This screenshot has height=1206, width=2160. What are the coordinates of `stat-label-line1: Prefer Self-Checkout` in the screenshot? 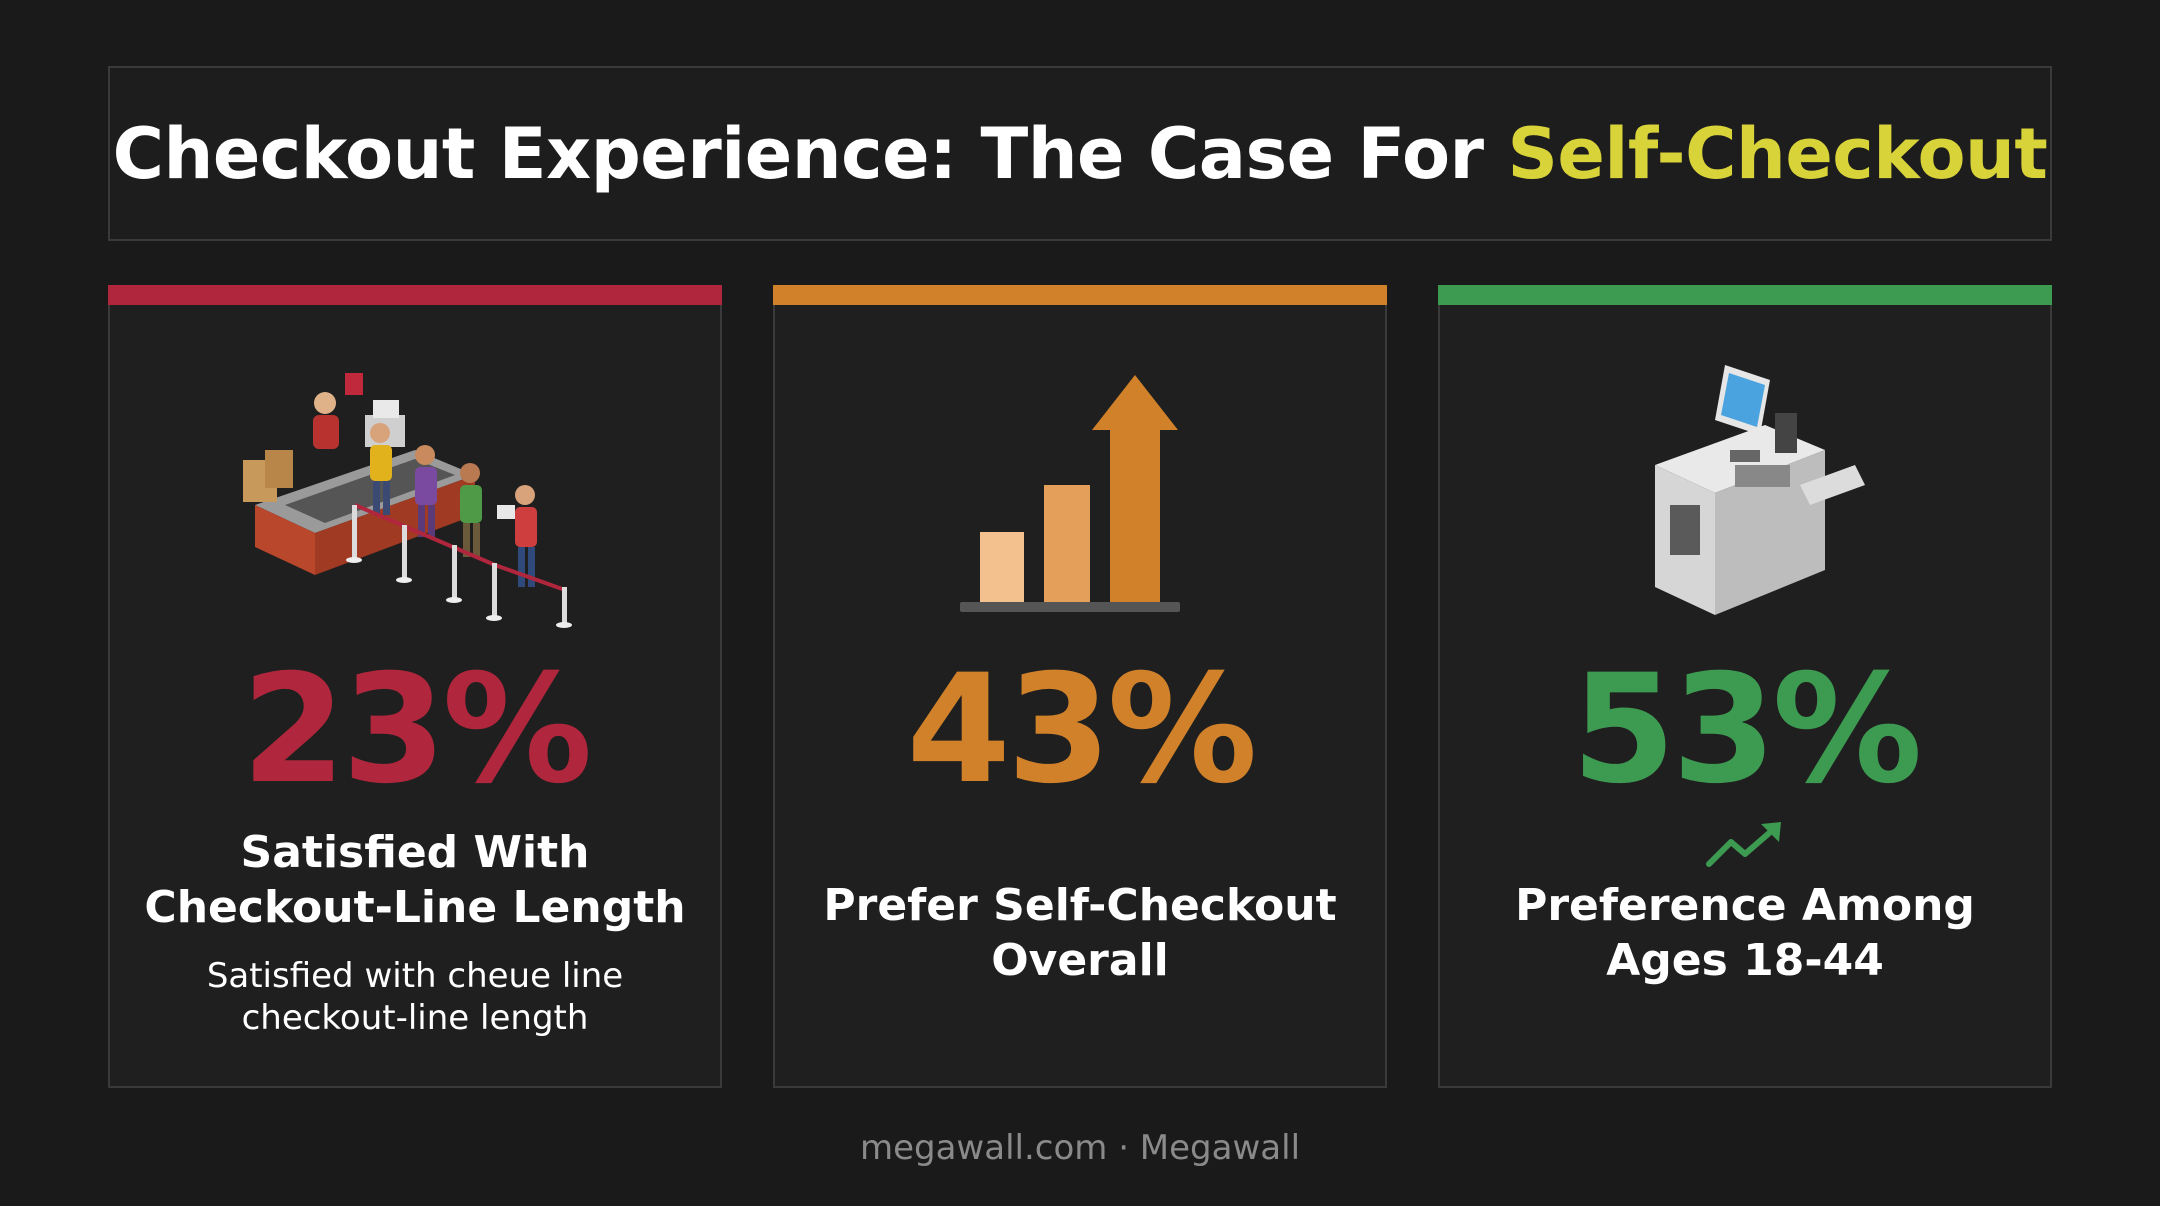 It's located at (1080, 905).